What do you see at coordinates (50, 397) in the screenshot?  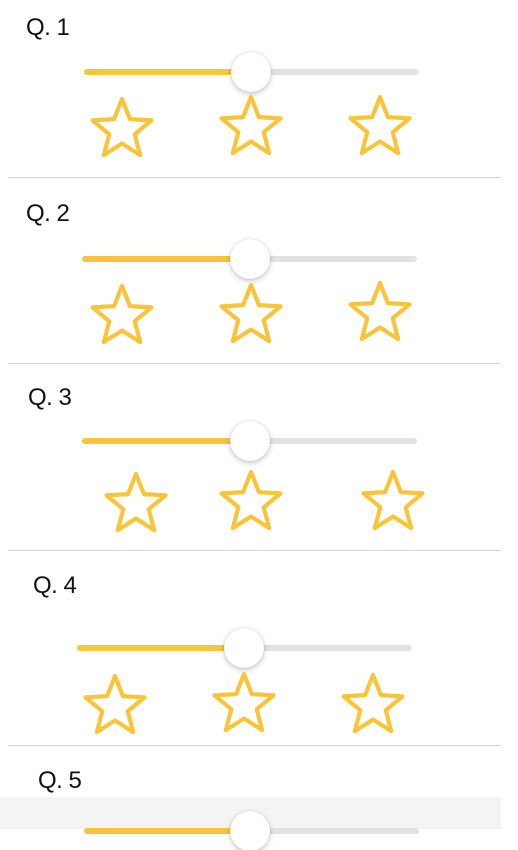 I see `question-label: Q. 3` at bounding box center [50, 397].